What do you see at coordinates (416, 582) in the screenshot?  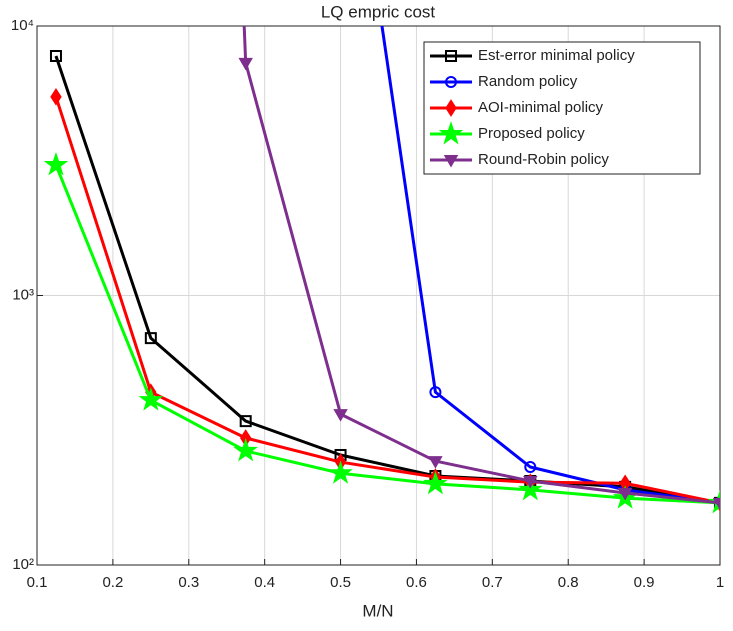 I see `x-tick-label: 0.6` at bounding box center [416, 582].